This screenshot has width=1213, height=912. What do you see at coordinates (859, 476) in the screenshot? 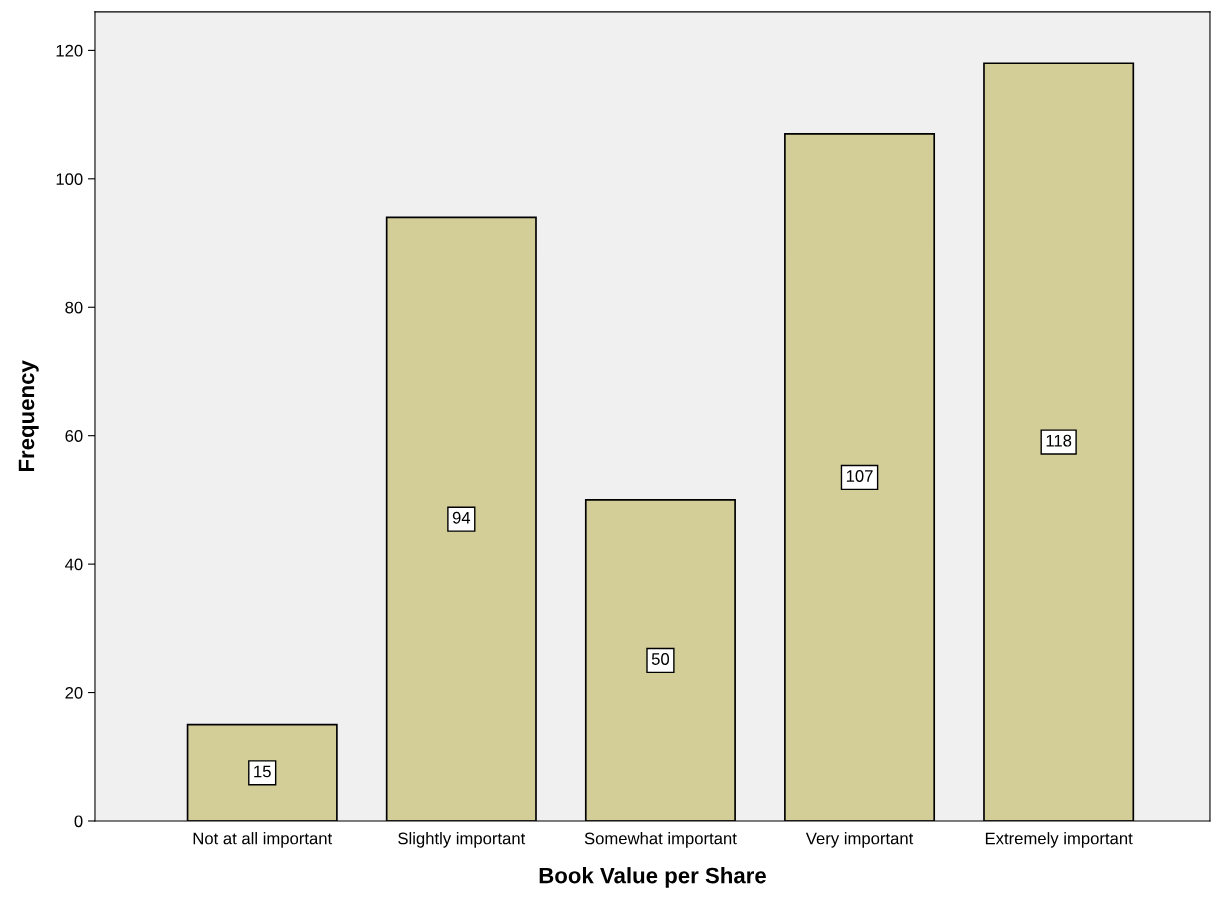
I see `data-label: 107` at bounding box center [859, 476].